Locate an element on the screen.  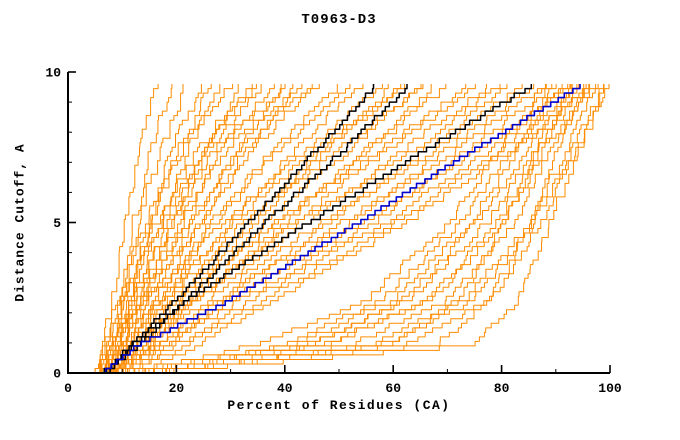
x-tick-label: 80 is located at coordinates (502, 388).